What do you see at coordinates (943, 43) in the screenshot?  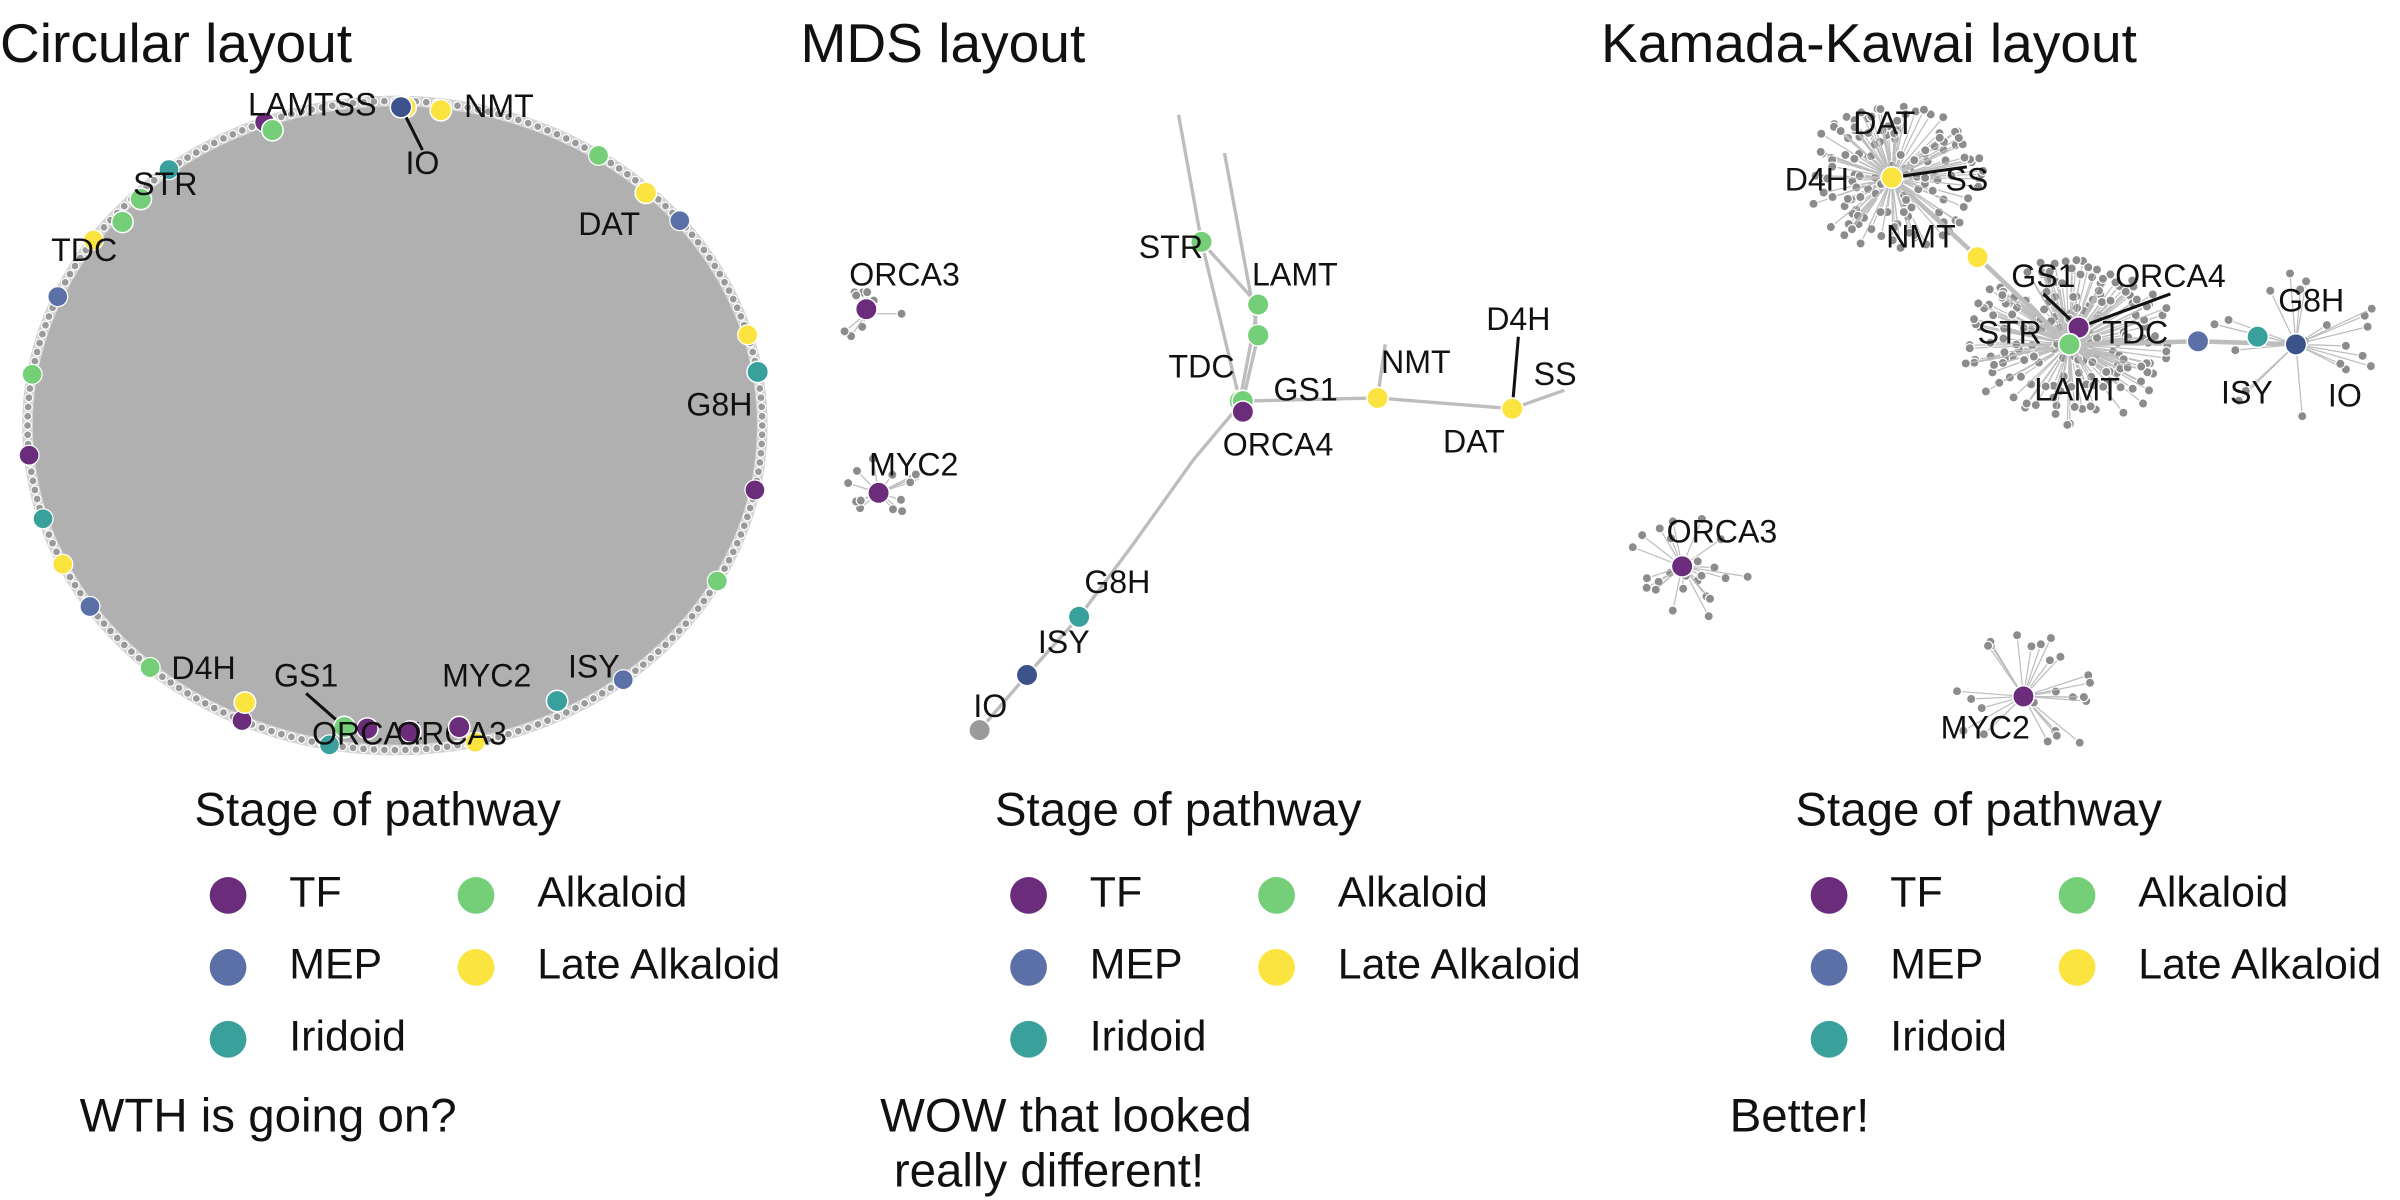 I see `panel-title: MDS layout` at bounding box center [943, 43].